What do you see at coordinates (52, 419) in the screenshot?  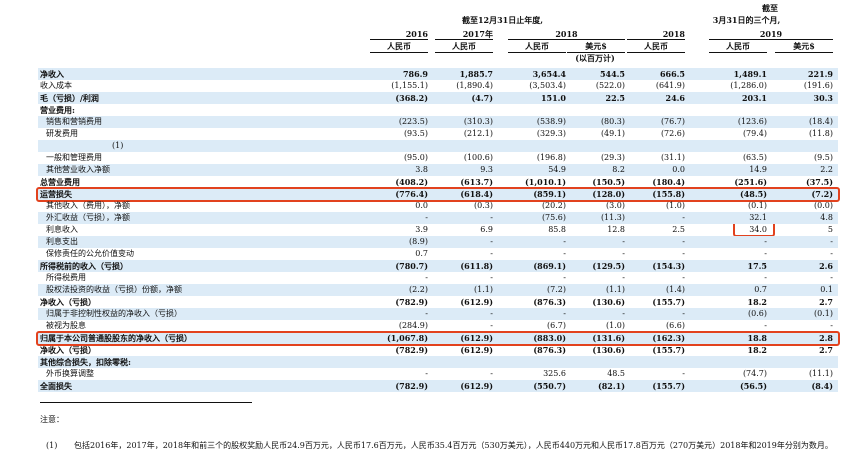 I see `footnote-title: 注意：` at bounding box center [52, 419].